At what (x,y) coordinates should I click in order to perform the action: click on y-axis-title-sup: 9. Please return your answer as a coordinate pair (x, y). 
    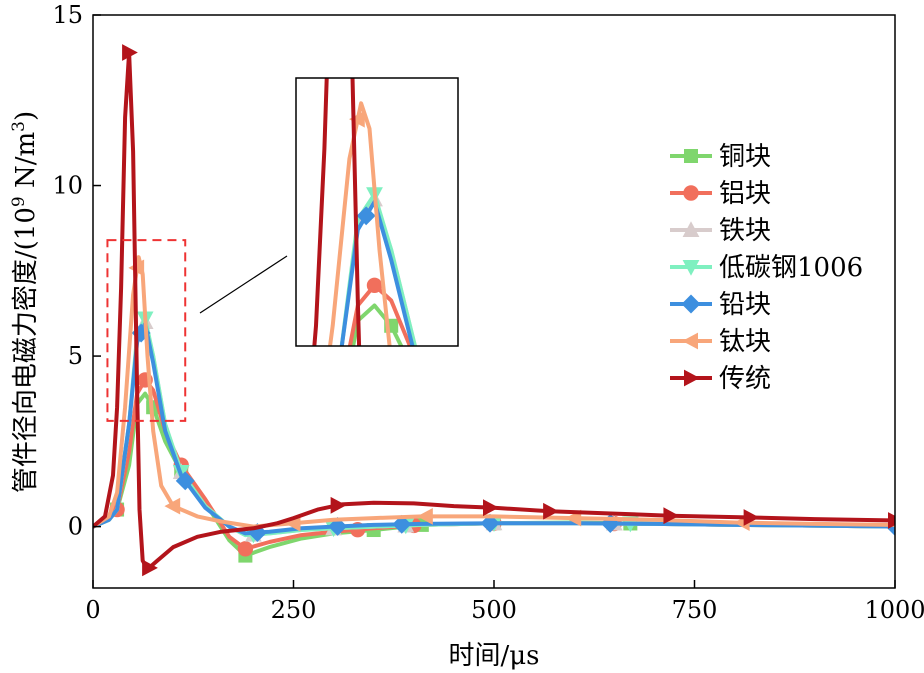
    Looking at the image, I should click on (19, 201).